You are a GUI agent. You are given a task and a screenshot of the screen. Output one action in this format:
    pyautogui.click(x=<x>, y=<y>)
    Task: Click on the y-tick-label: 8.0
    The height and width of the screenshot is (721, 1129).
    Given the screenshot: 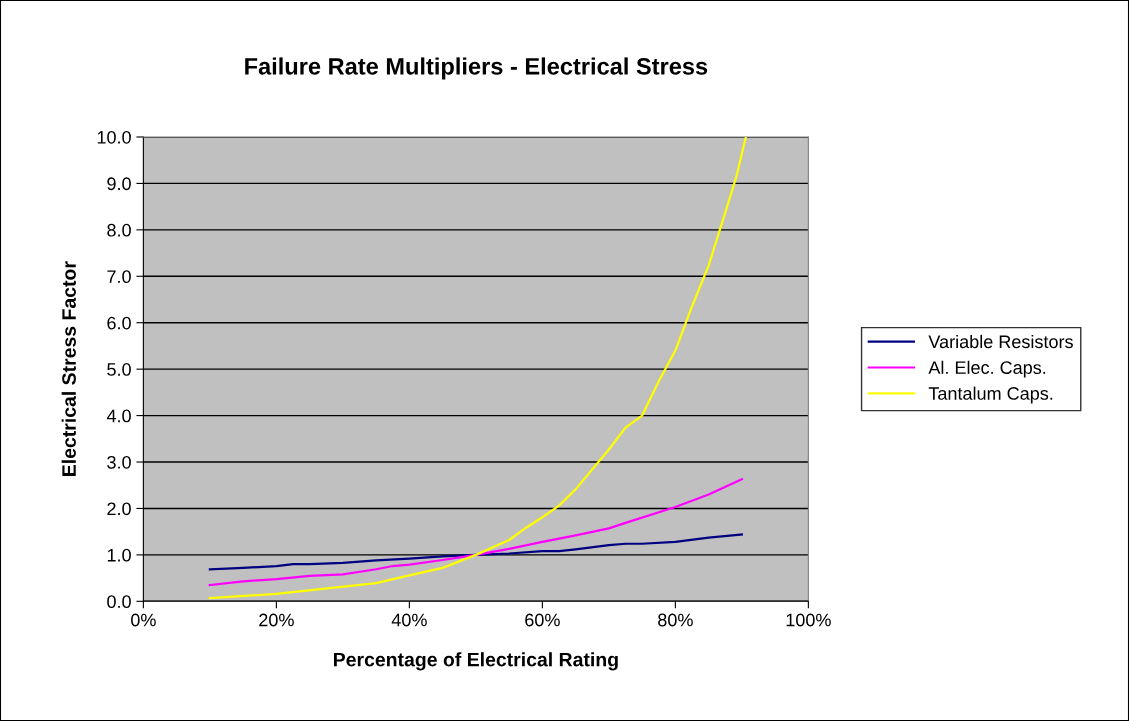 What is the action you would take?
    pyautogui.click(x=119, y=230)
    